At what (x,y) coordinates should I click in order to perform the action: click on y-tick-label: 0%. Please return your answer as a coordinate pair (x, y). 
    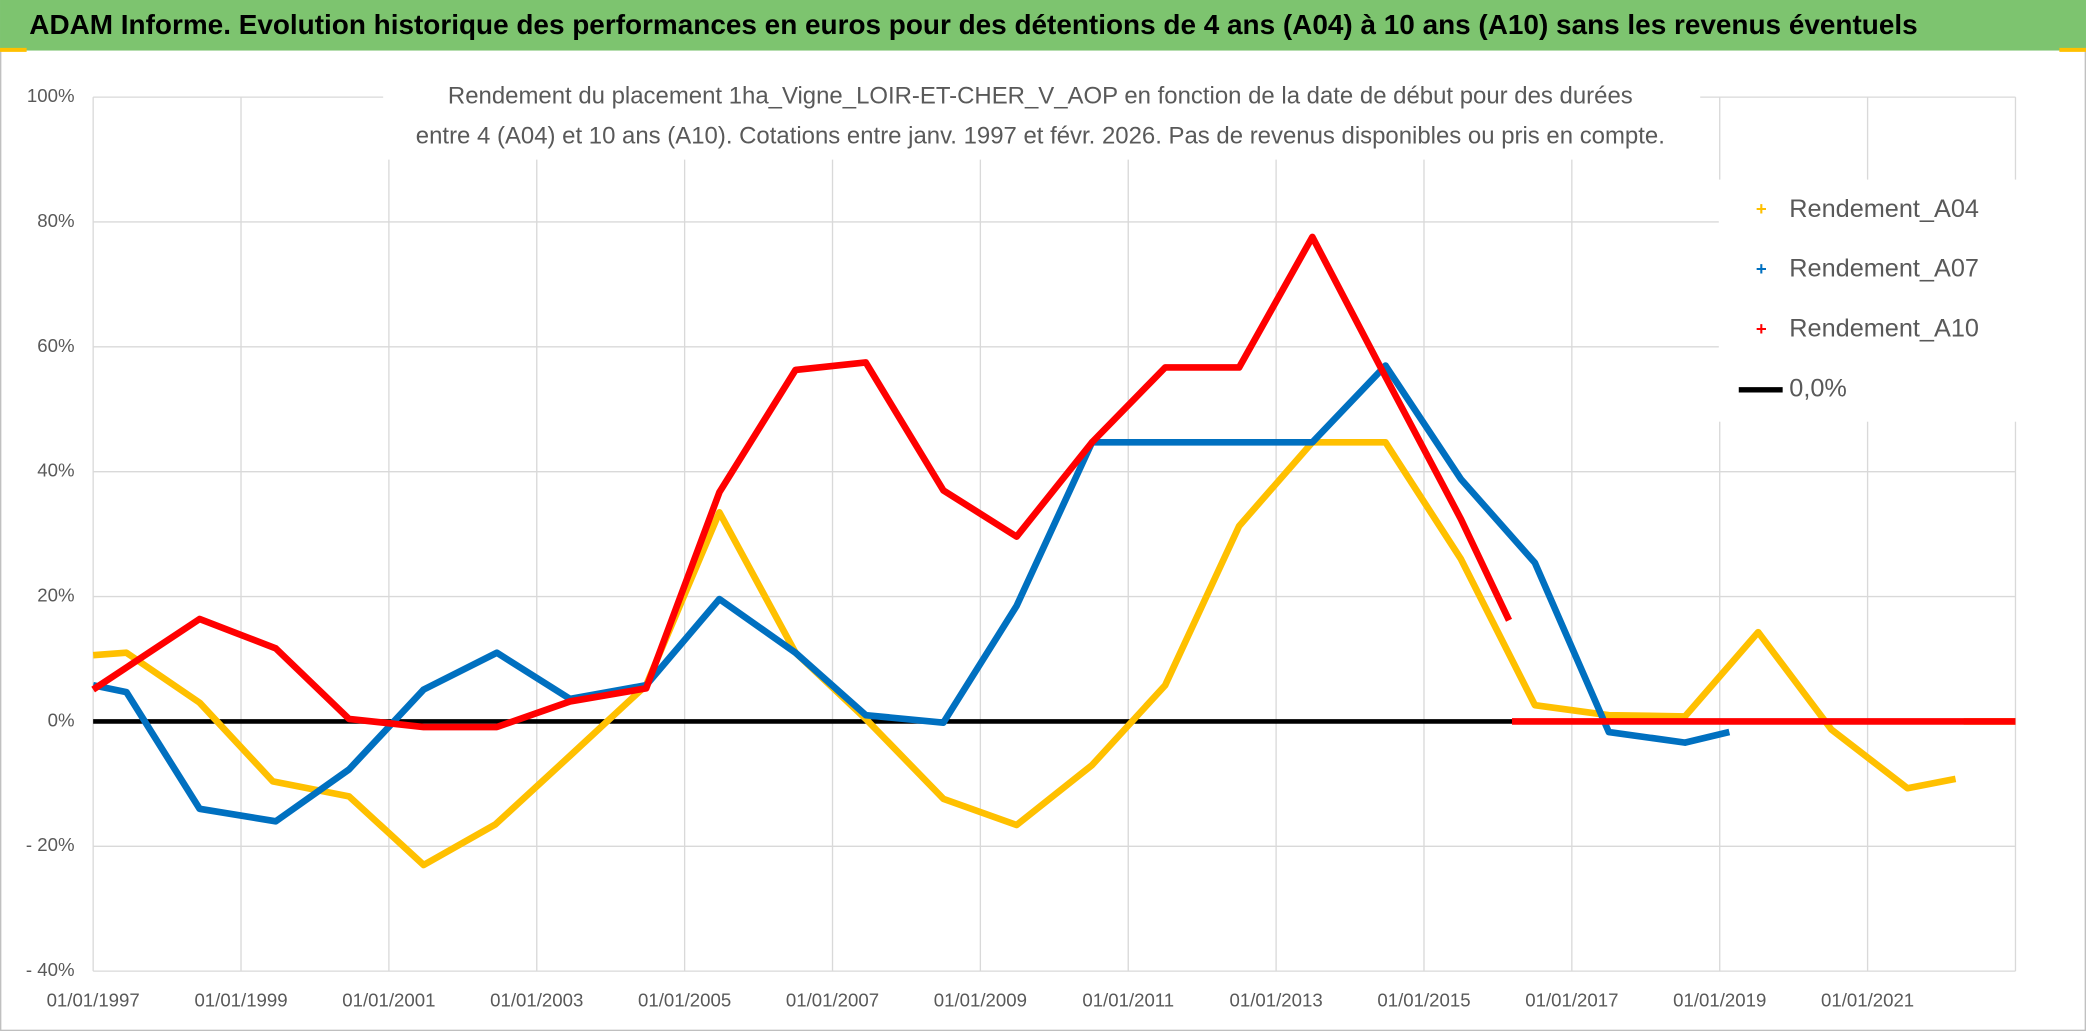
    Looking at the image, I should click on (61, 719).